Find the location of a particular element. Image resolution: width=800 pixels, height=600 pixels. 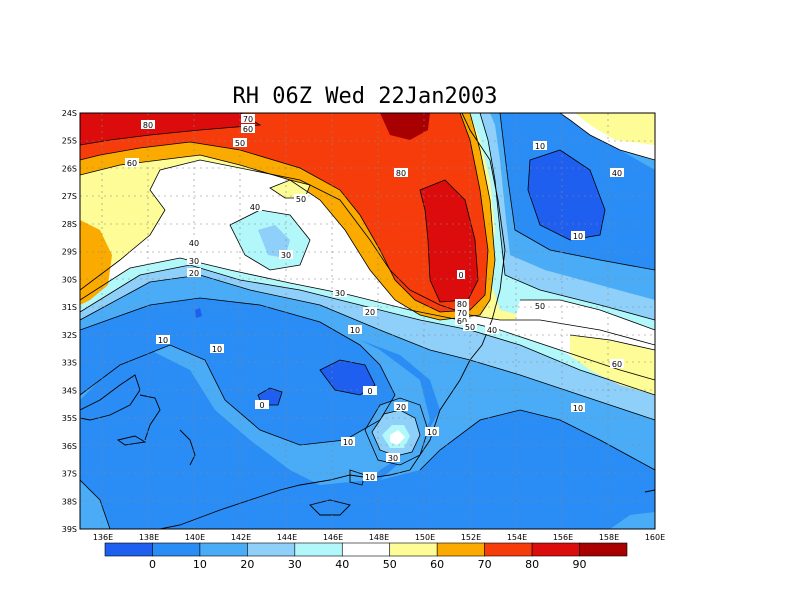

lat-tick-label: 29S is located at coordinates (69, 252).